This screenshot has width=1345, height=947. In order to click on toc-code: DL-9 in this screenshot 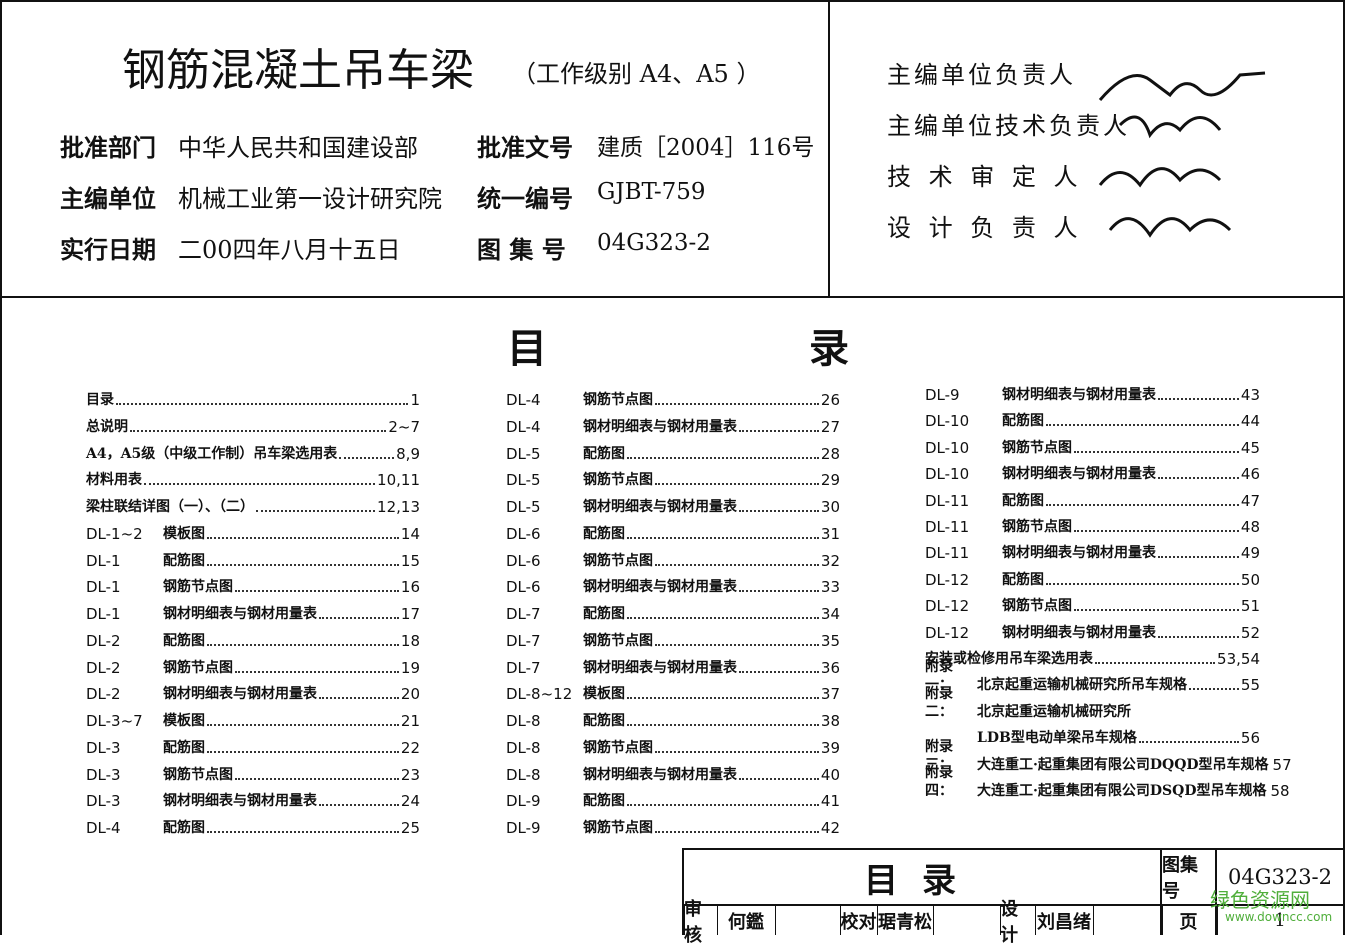, I will do `click(523, 828)`.